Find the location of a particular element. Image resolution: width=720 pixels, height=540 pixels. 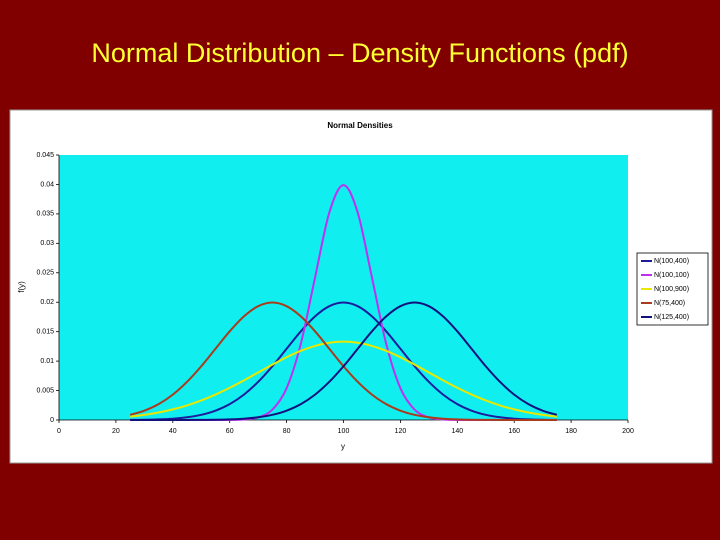

x-tick-label: 140 is located at coordinates (457, 431).